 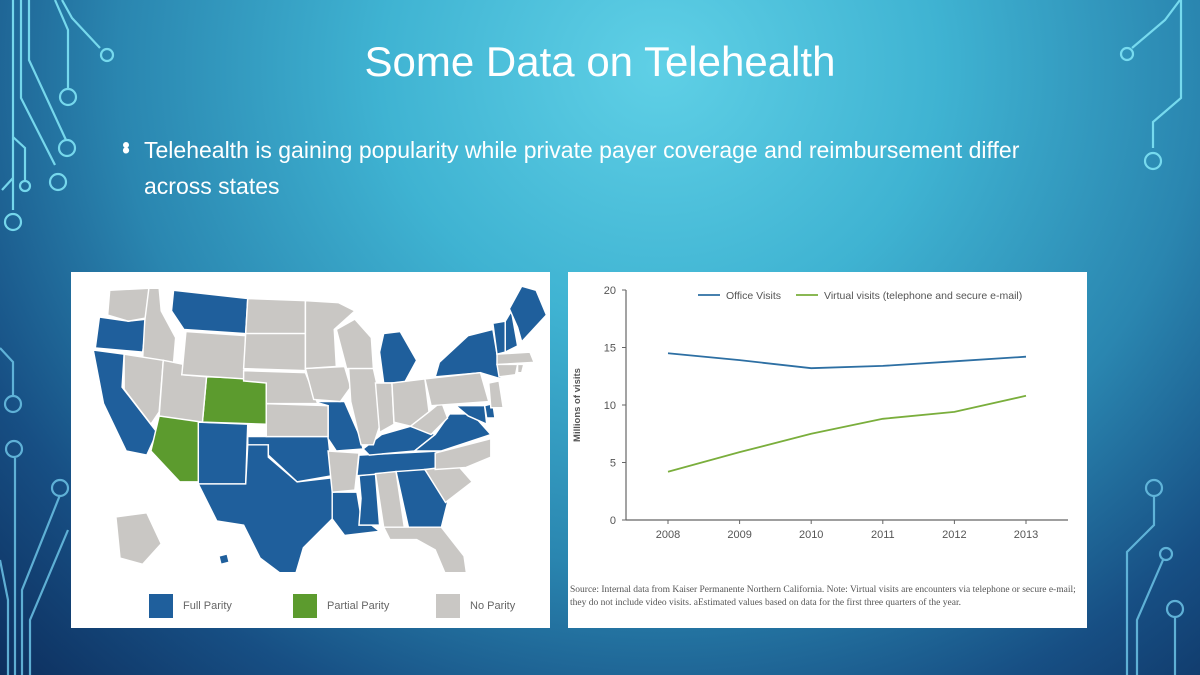 What do you see at coordinates (121, 334) in the screenshot?
I see `state-or` at bounding box center [121, 334].